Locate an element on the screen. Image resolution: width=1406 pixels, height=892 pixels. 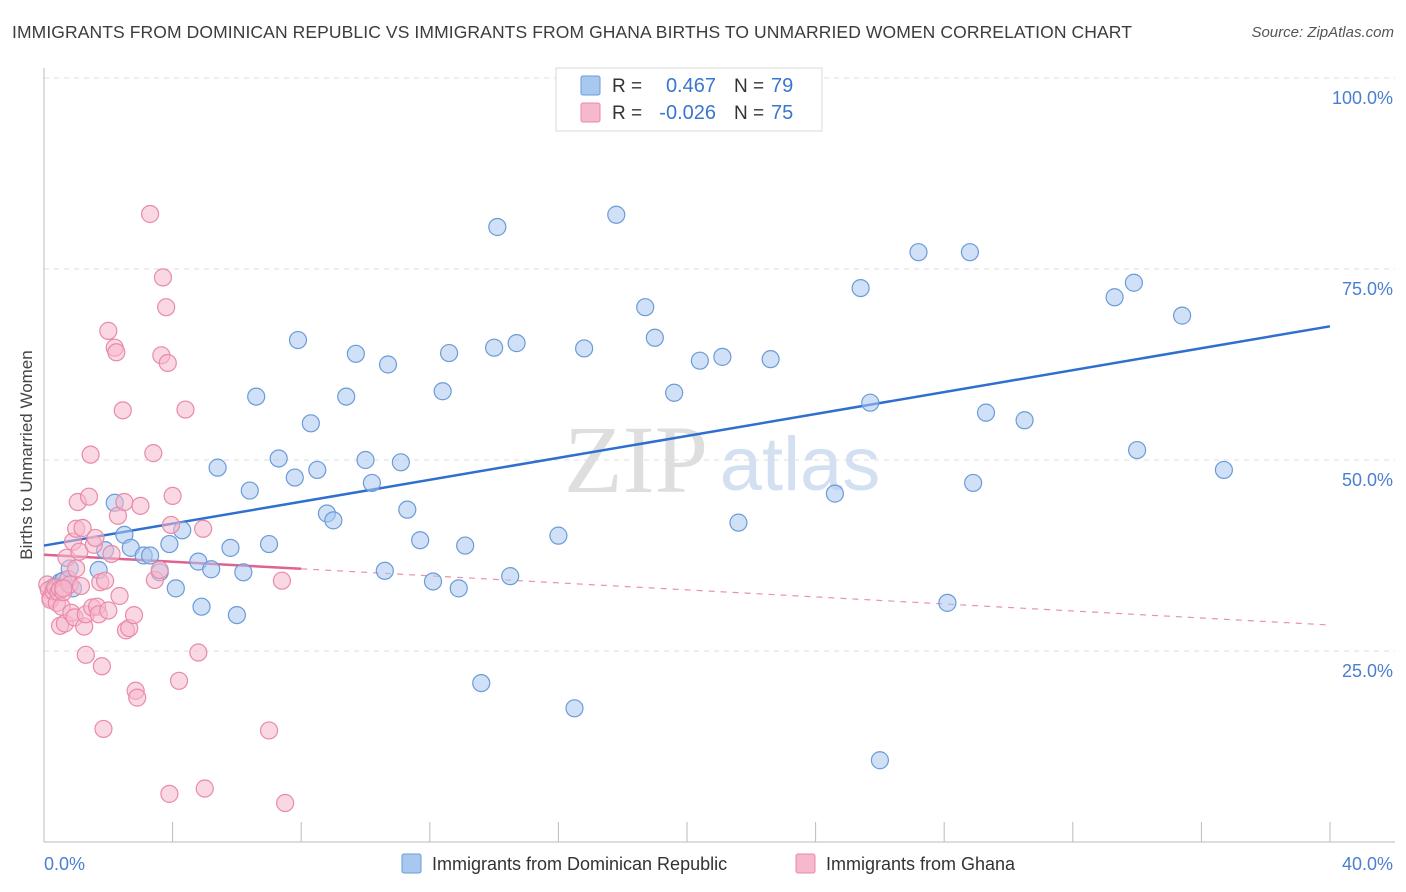
x-tick-label-max: 40.0% is located at coordinates (1367, 864).